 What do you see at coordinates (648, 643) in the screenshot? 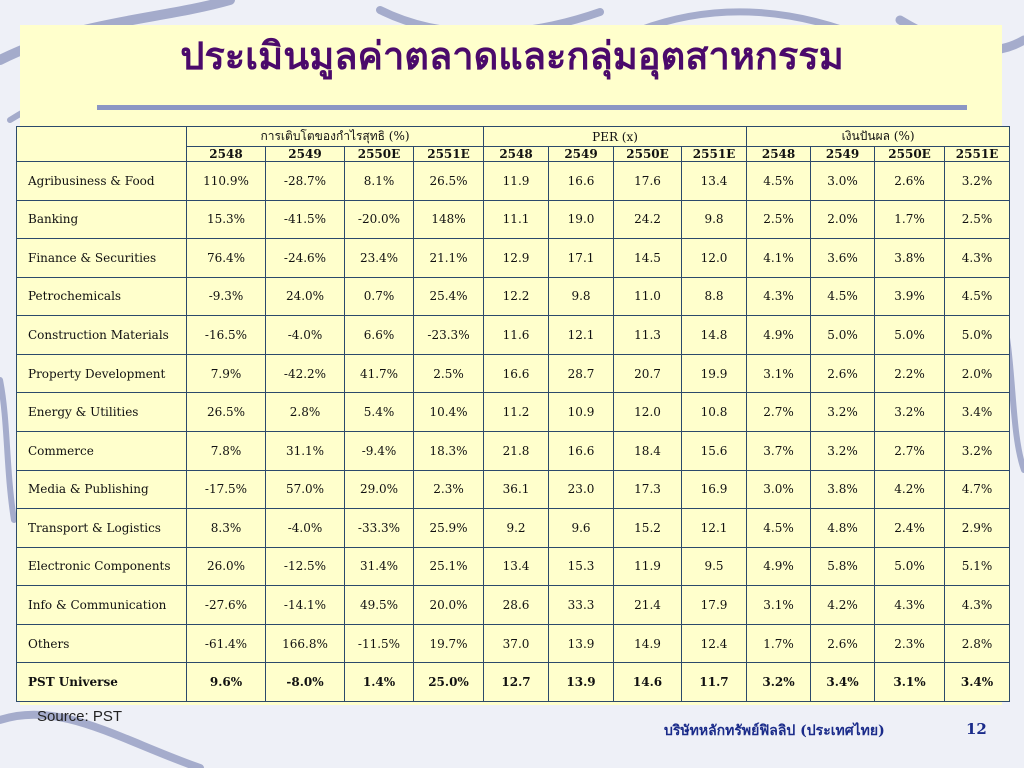
I see `table-cell: 14.9` at bounding box center [648, 643].